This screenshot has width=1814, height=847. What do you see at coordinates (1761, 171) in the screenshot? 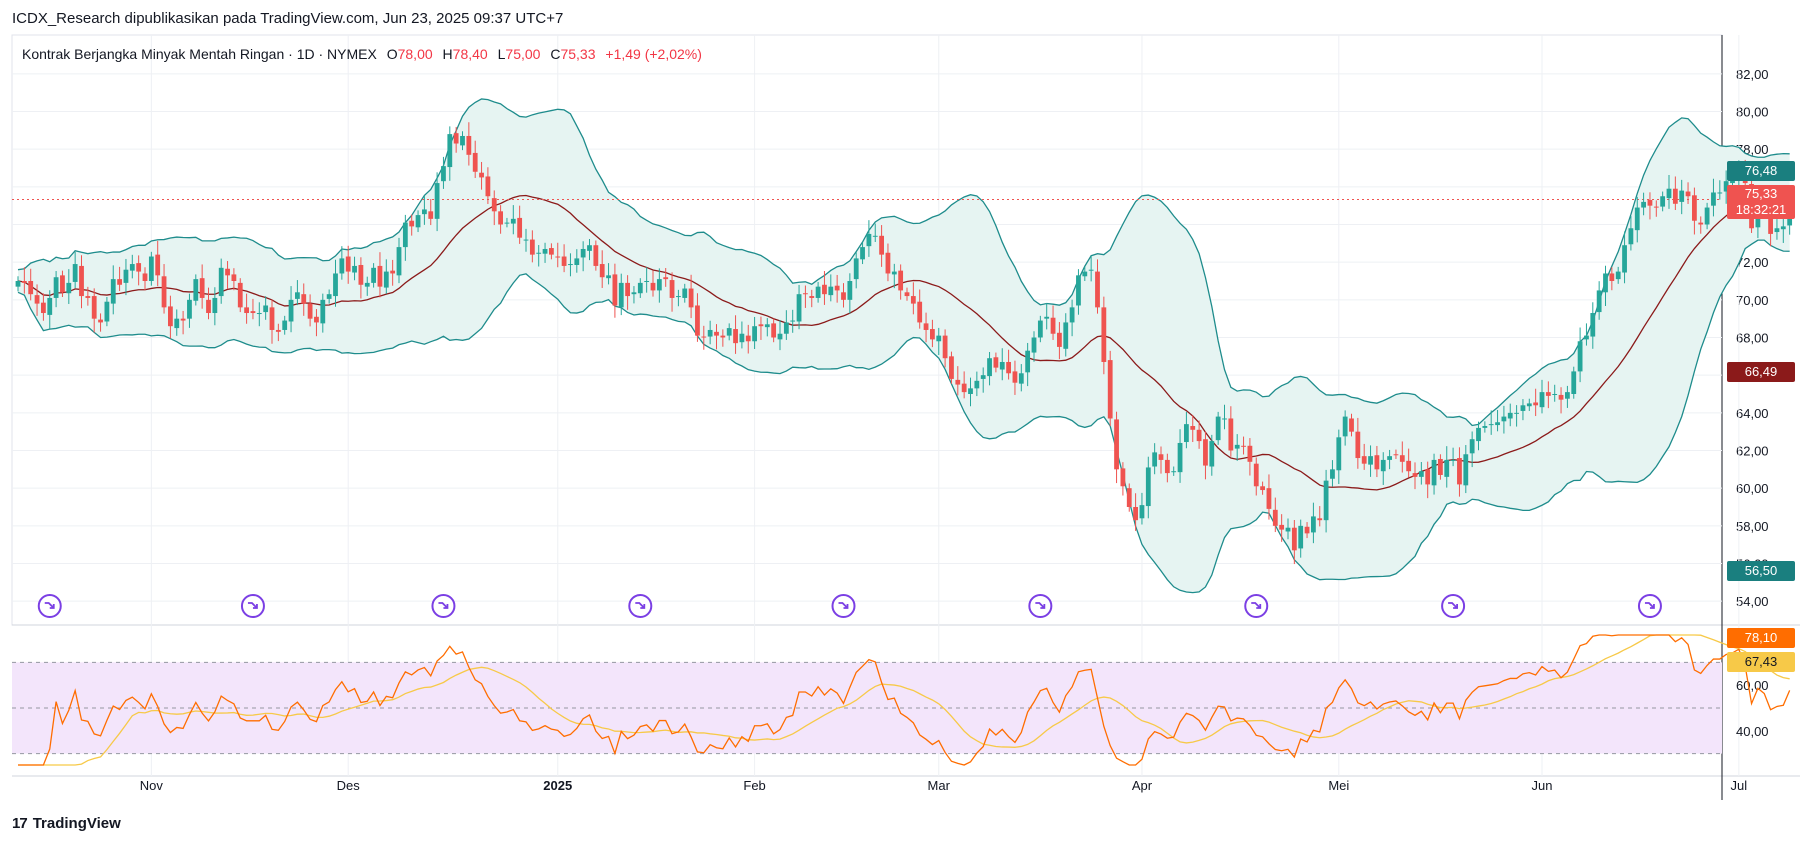
I see `upper-band-badge: 76,48` at bounding box center [1761, 171].